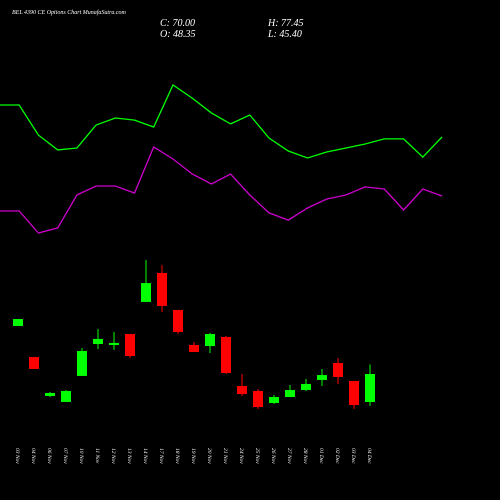  Describe the element at coordinates (209, 456) in the screenshot. I see `x-tick-label: 20 Nov` at that location.